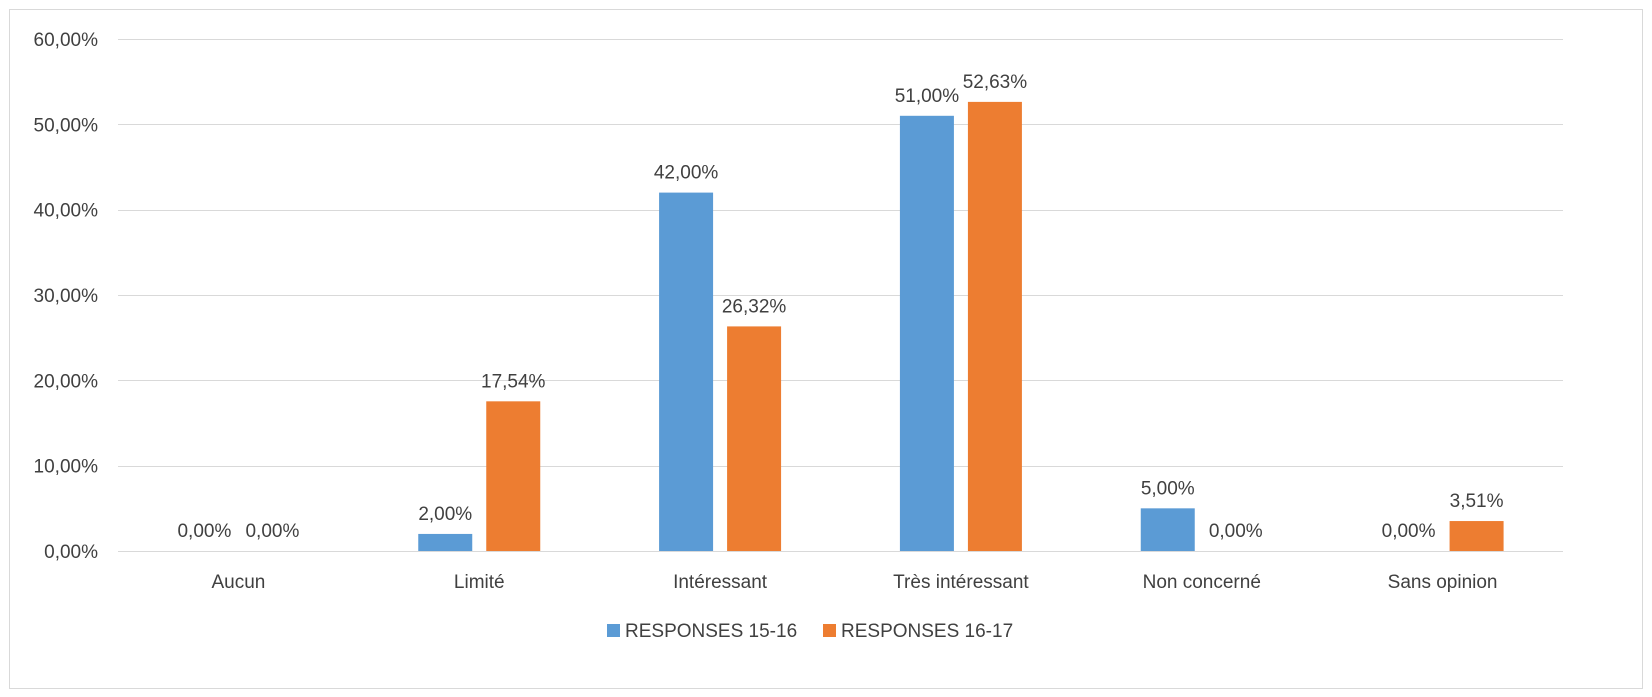 The image size is (1652, 697). Describe the element at coordinates (711, 631) in the screenshot. I see `legend-label: RESPONSES 15-16` at that location.